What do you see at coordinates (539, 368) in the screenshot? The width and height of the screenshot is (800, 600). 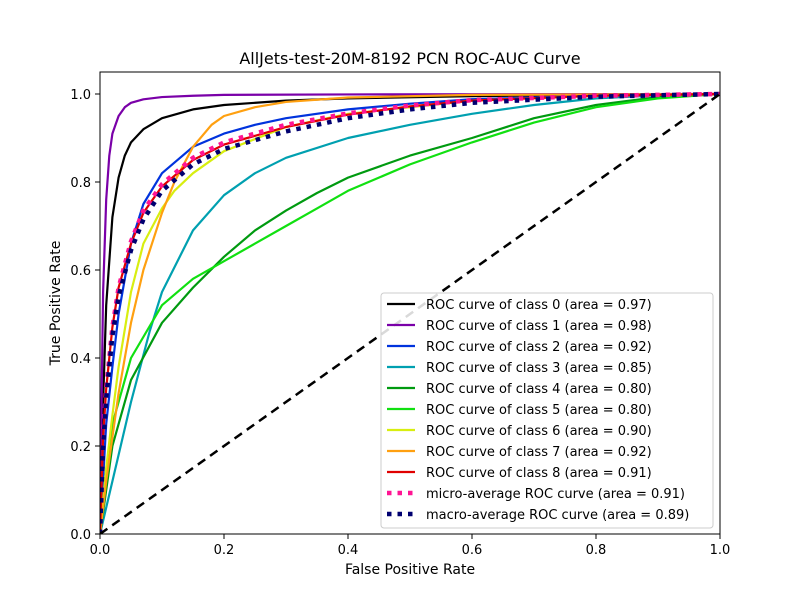 I see `legend-label: ROC curve of class 3 (area = 0.85)` at bounding box center [539, 368].